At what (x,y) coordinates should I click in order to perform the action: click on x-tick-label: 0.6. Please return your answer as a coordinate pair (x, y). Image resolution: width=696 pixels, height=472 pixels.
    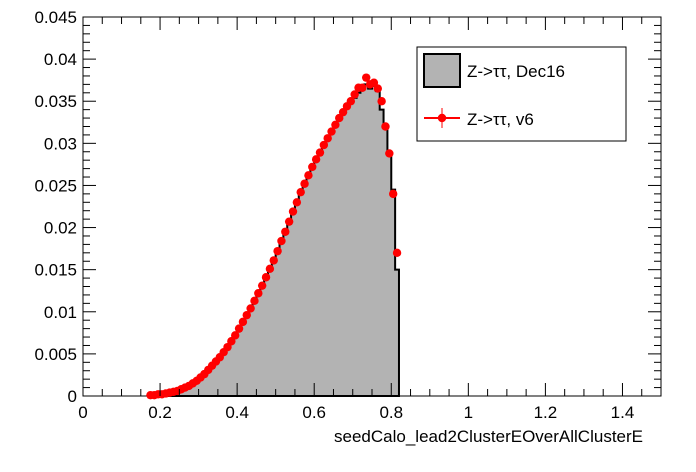
    Looking at the image, I should click on (314, 412).